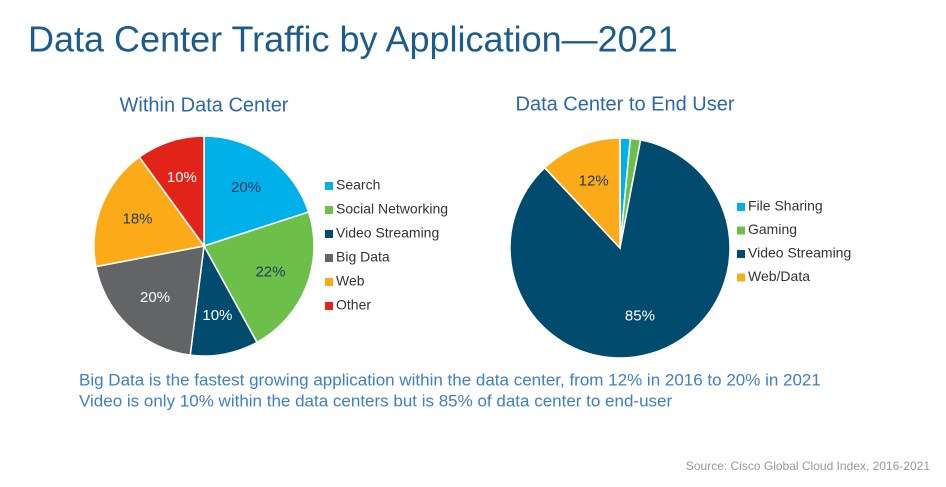 Image resolution: width=946 pixels, height=487 pixels. What do you see at coordinates (785, 206) in the screenshot?
I see `legend-label: File Sharing` at bounding box center [785, 206].